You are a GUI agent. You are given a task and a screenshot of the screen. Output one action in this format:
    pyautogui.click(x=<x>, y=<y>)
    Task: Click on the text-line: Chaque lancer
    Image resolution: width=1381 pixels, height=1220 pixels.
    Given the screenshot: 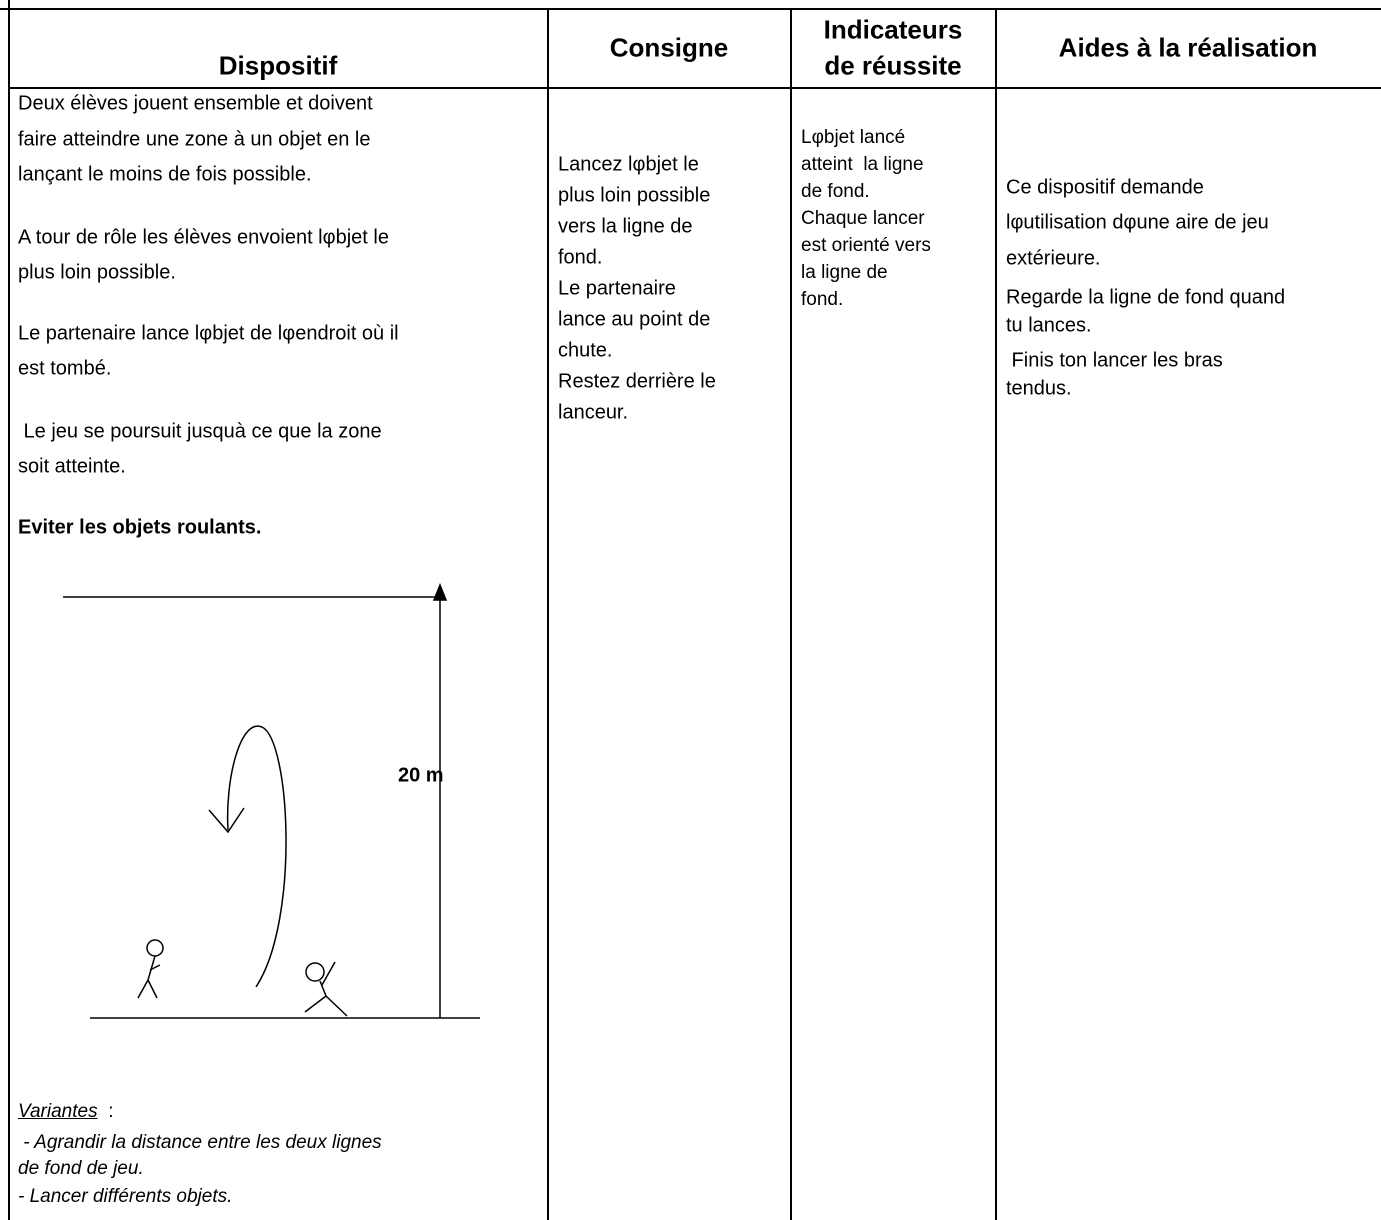 What is the action you would take?
    pyautogui.click(x=863, y=218)
    